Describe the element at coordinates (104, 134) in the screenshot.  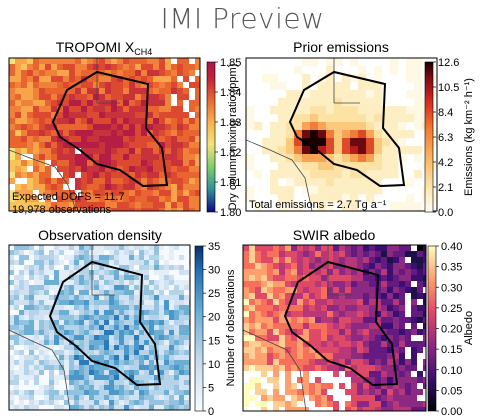
I see `heatmap-cells-tropomi` at that location.